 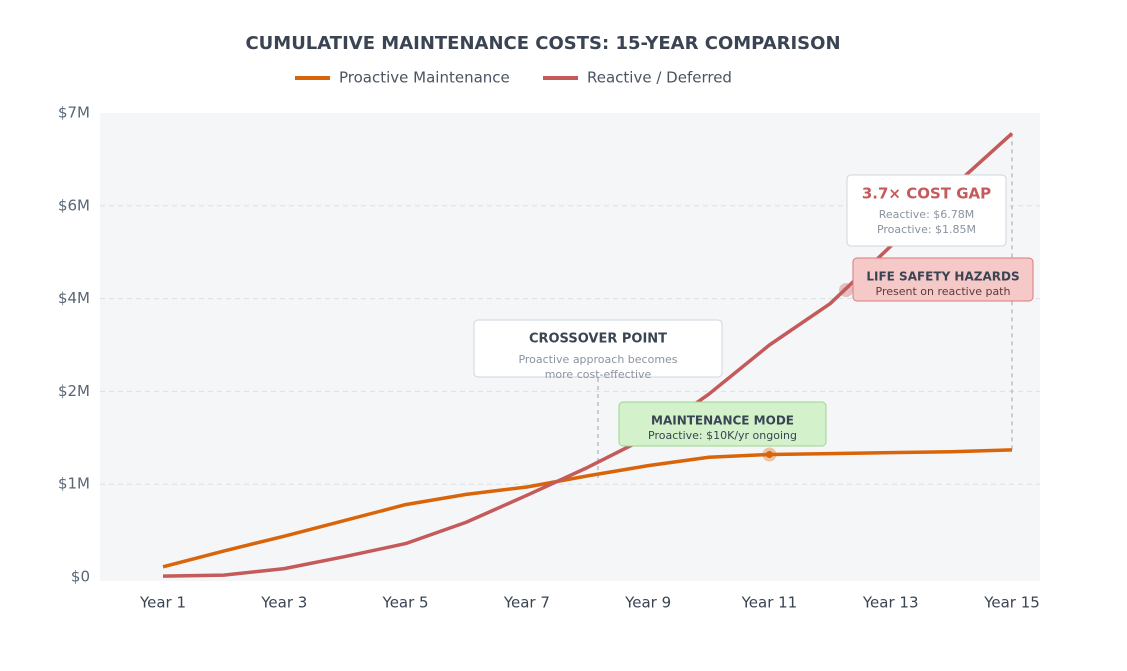 What do you see at coordinates (722, 421) in the screenshot?
I see `annotation-title: MAINTENANCE MODE` at bounding box center [722, 421].